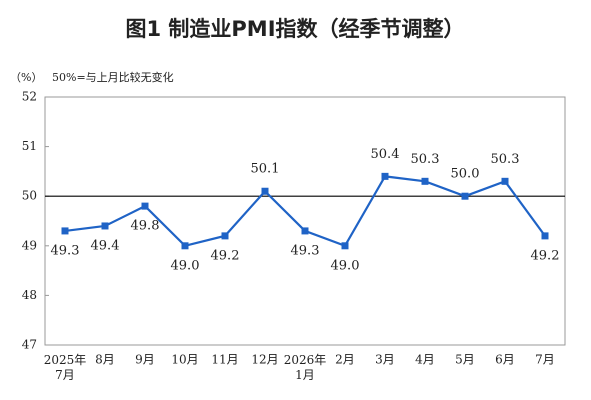  Describe the element at coordinates (29, 146) in the screenshot. I see `y-tick-label: 51` at that location.